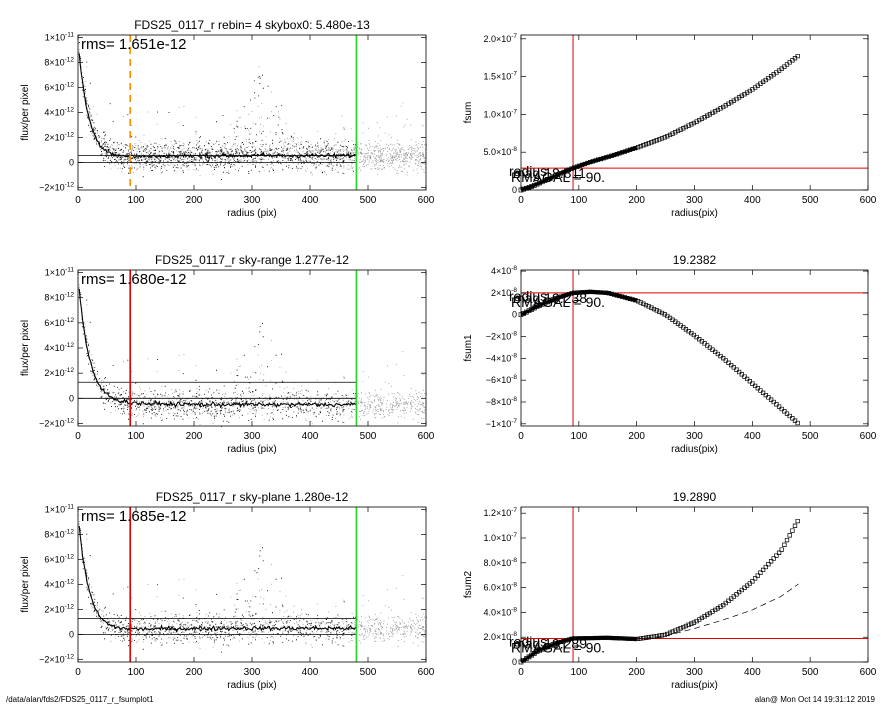  Describe the element at coordinates (133, 44) in the screenshot. I see `rms-annotation: rms= 1.651e-12` at that location.